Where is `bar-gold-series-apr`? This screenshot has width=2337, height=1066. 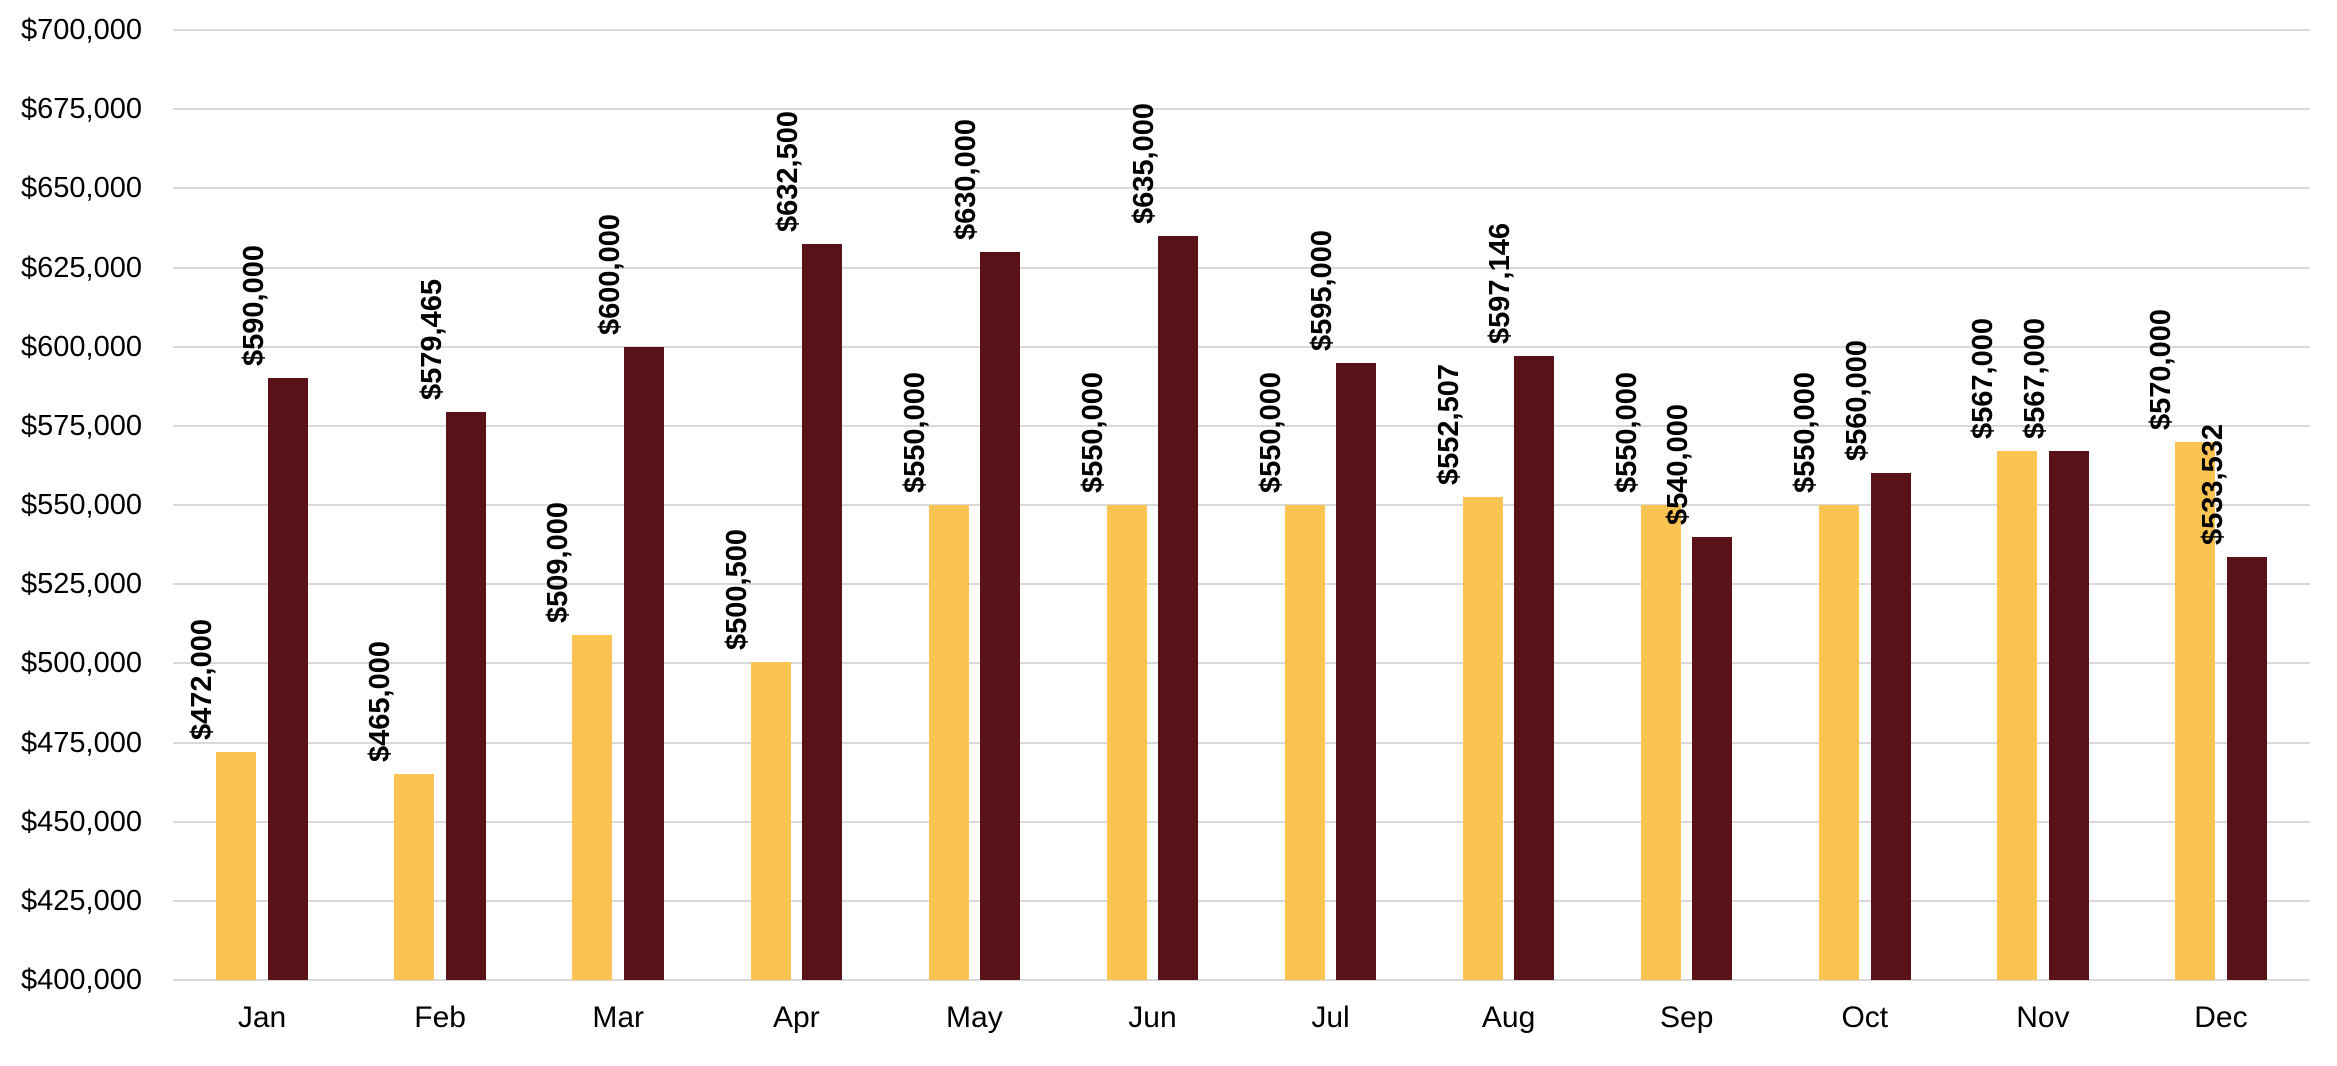
bar-gold-series-apr is located at coordinates (770, 820).